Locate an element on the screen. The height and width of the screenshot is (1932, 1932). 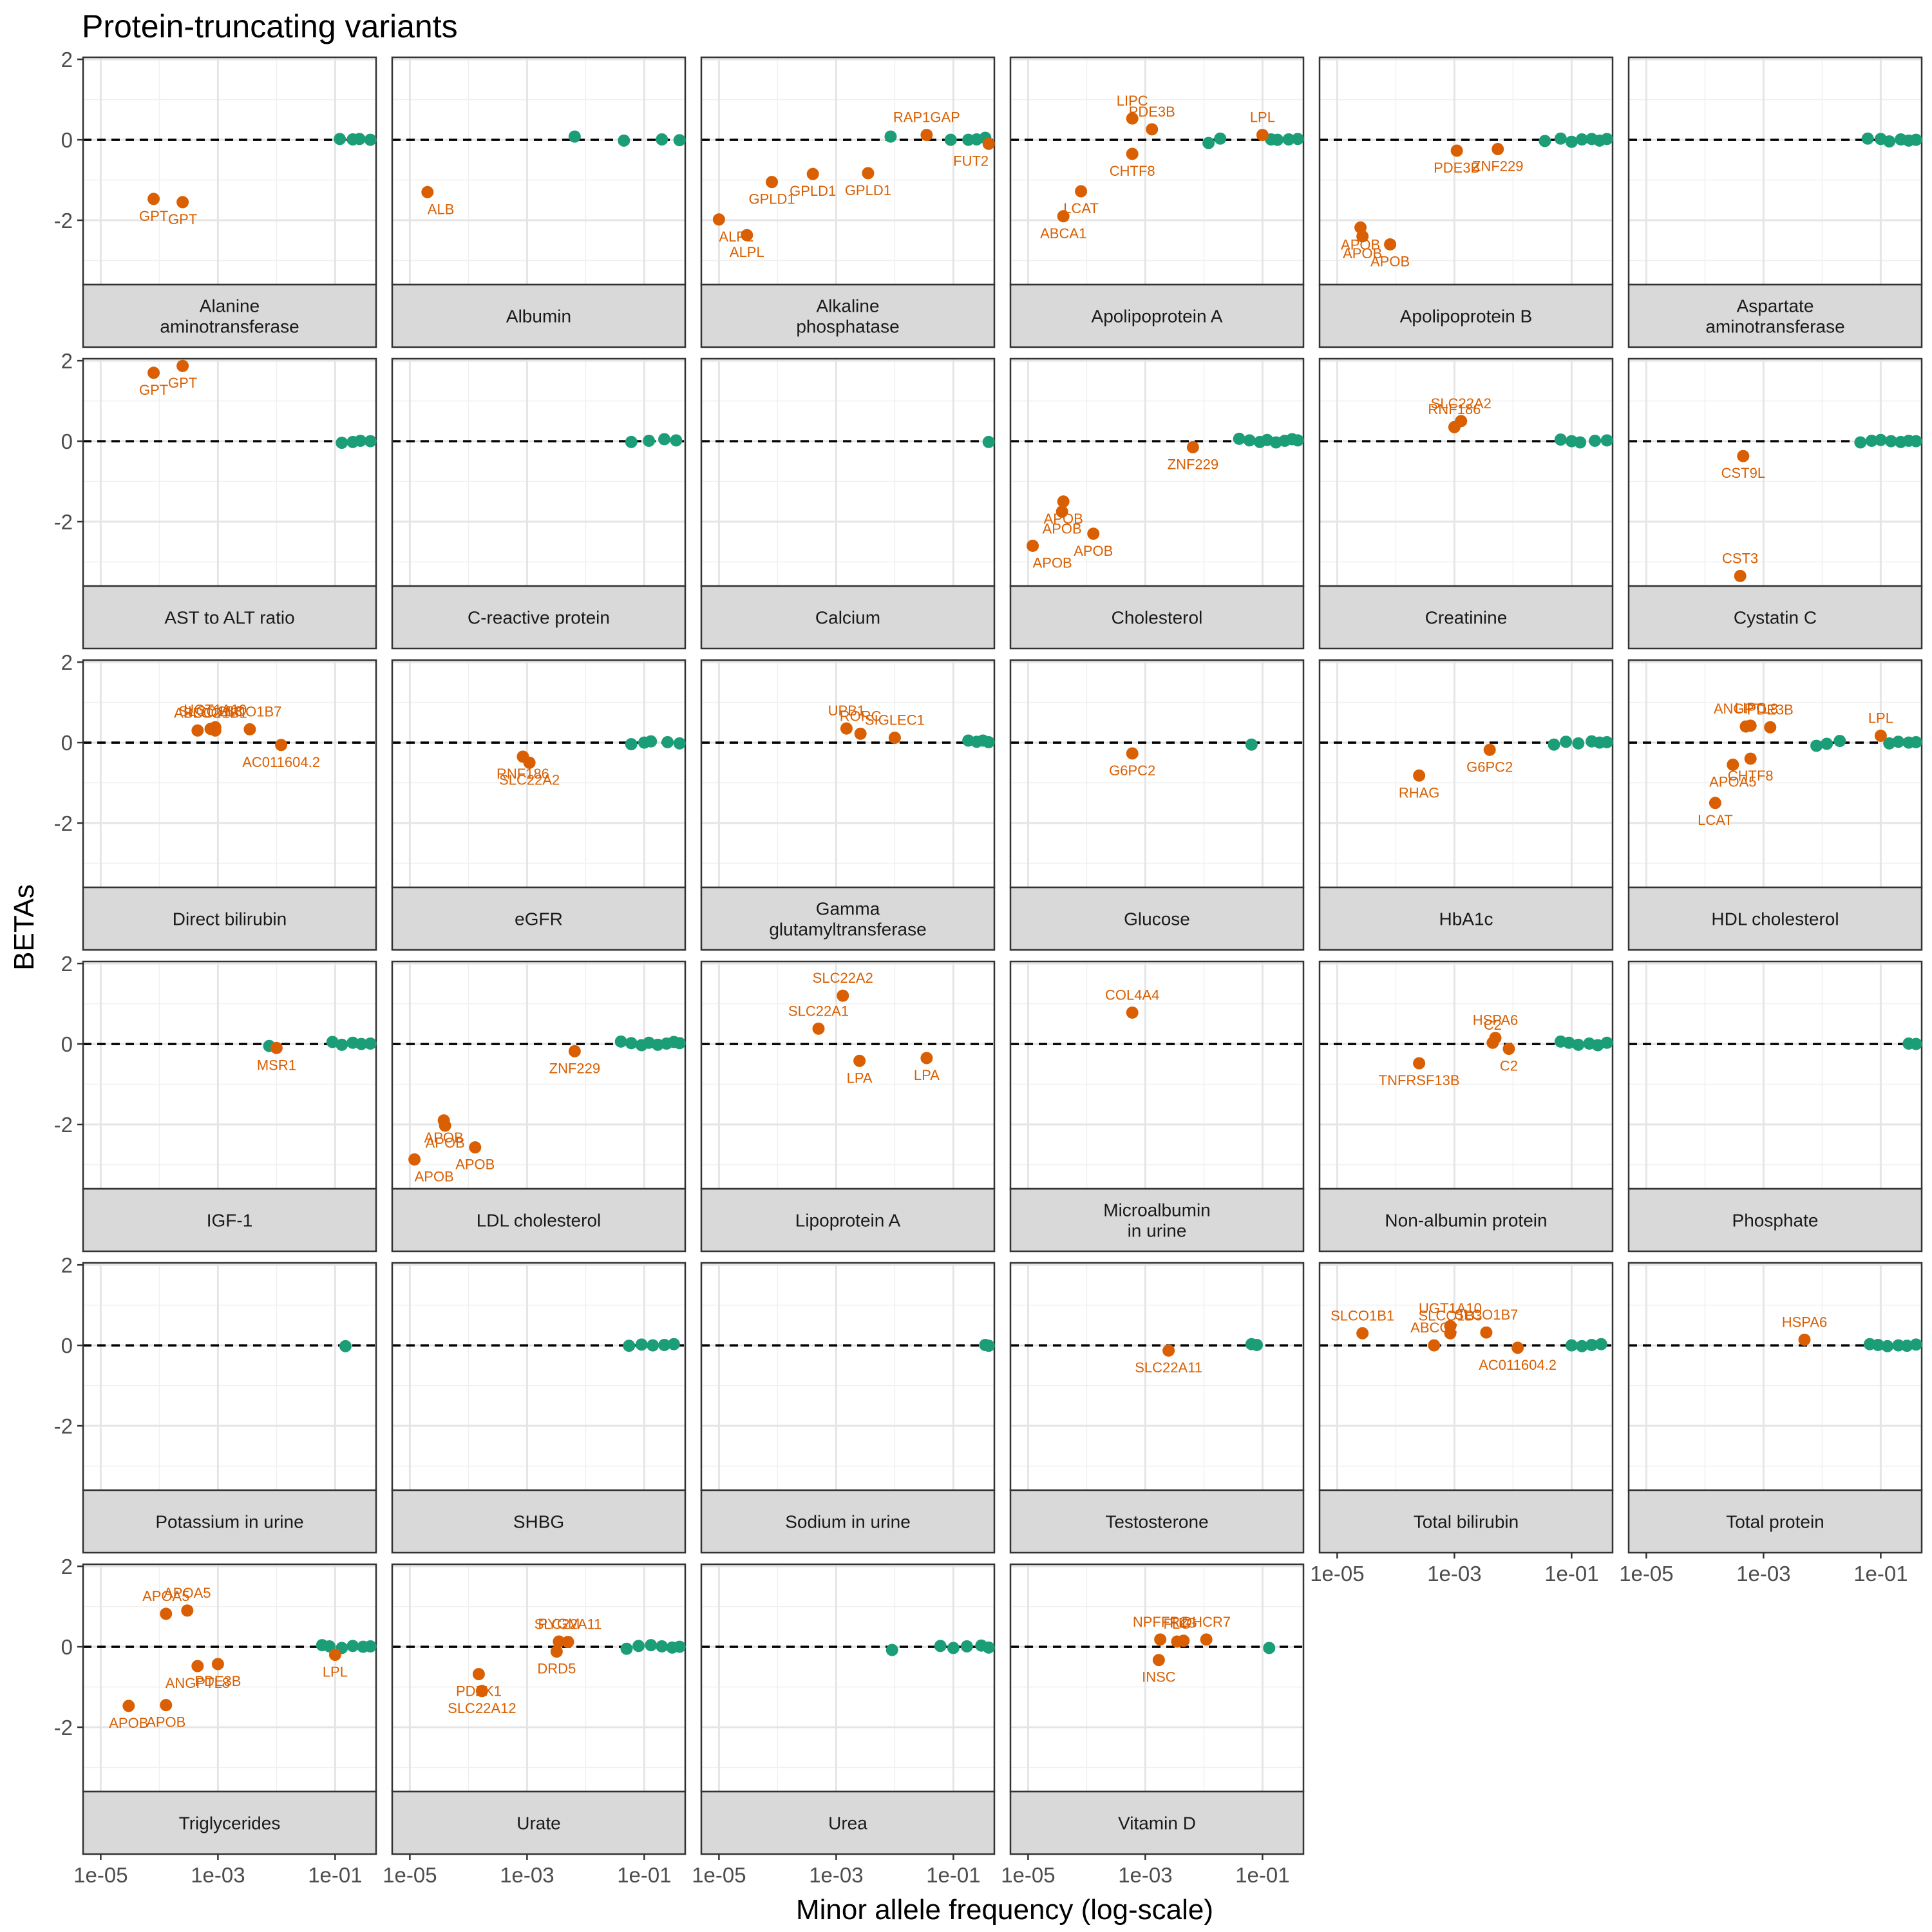
point-label: PDE3B is located at coordinates (1457, 168).